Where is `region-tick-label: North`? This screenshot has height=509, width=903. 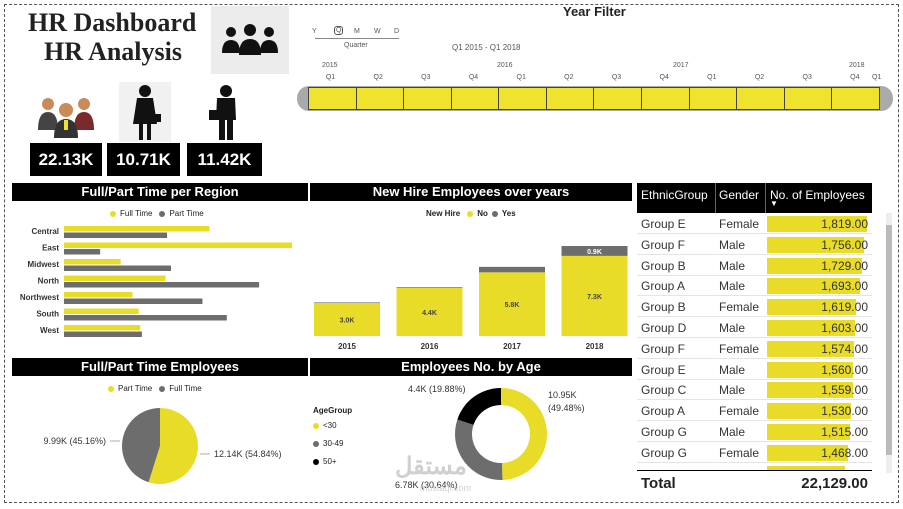
region-tick-label: North is located at coordinates (48, 281).